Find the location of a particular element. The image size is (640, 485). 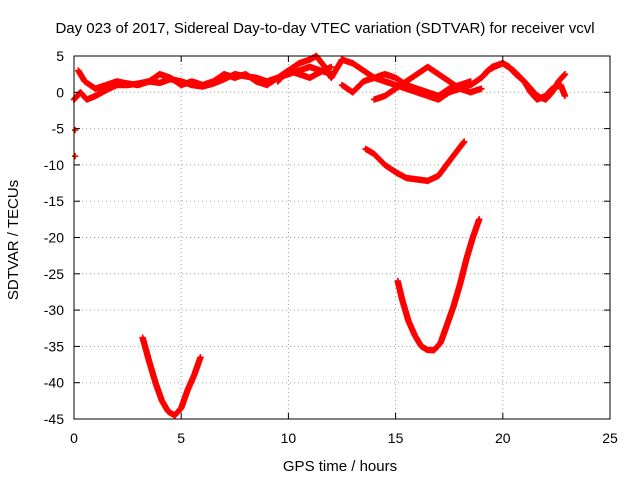

x-tick-label: 25 is located at coordinates (610, 438).